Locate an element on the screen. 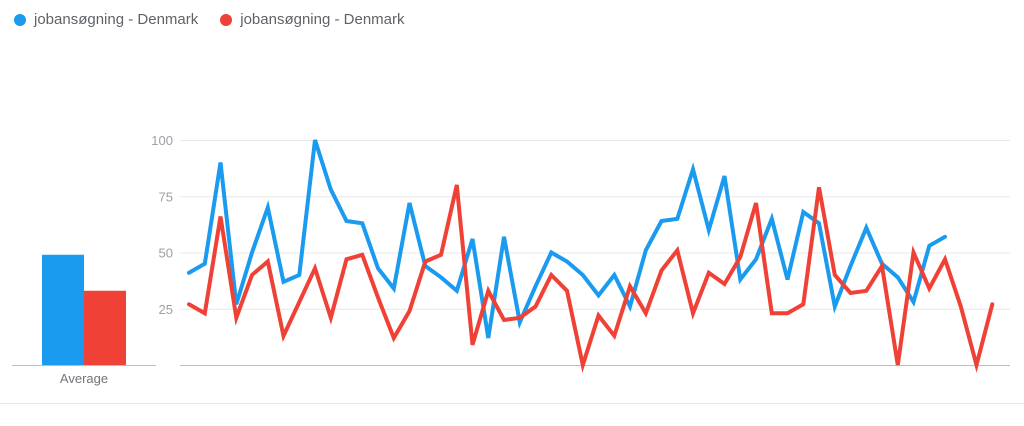 The height and width of the screenshot is (426, 1024). y-tick-label-25: 25 is located at coordinates (166, 309).